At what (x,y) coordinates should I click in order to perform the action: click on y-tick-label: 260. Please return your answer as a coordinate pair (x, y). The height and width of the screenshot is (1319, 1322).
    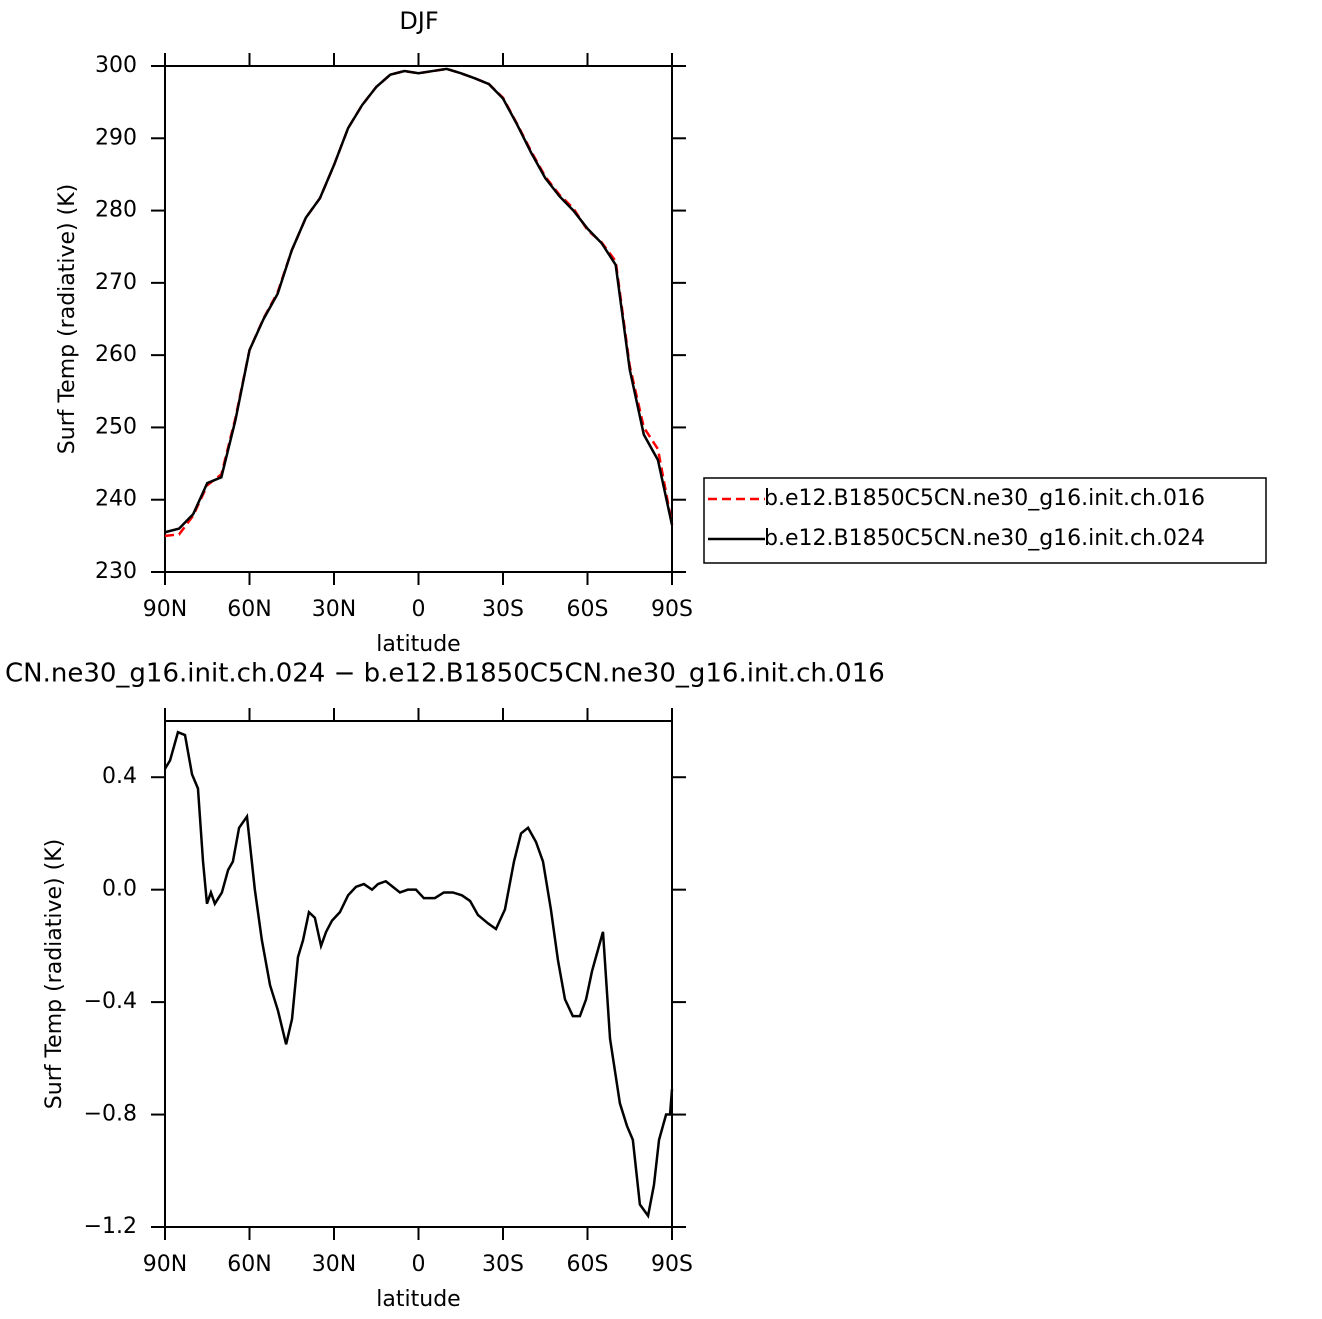
    Looking at the image, I should click on (116, 354).